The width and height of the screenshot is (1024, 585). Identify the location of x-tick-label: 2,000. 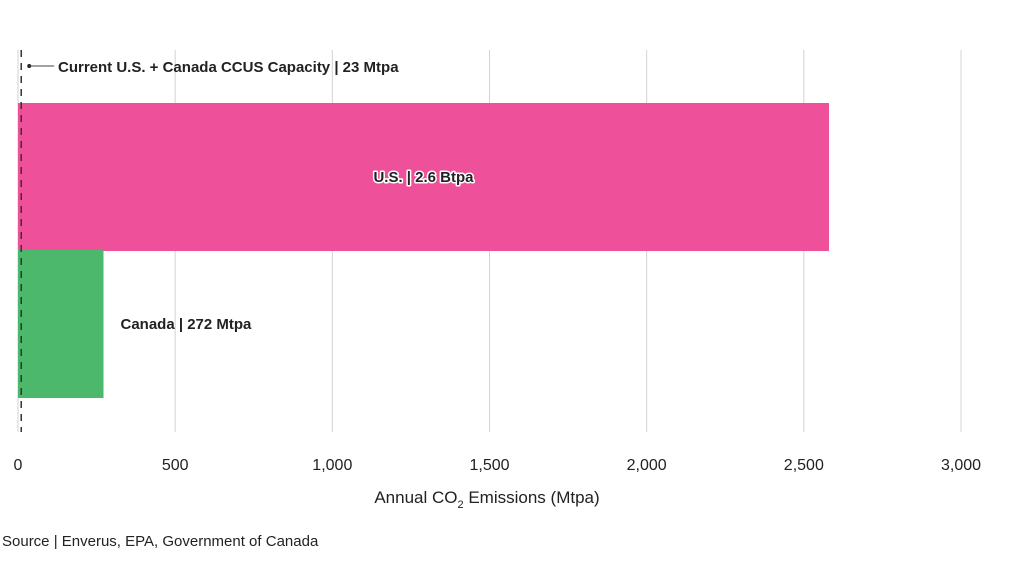
(647, 465).